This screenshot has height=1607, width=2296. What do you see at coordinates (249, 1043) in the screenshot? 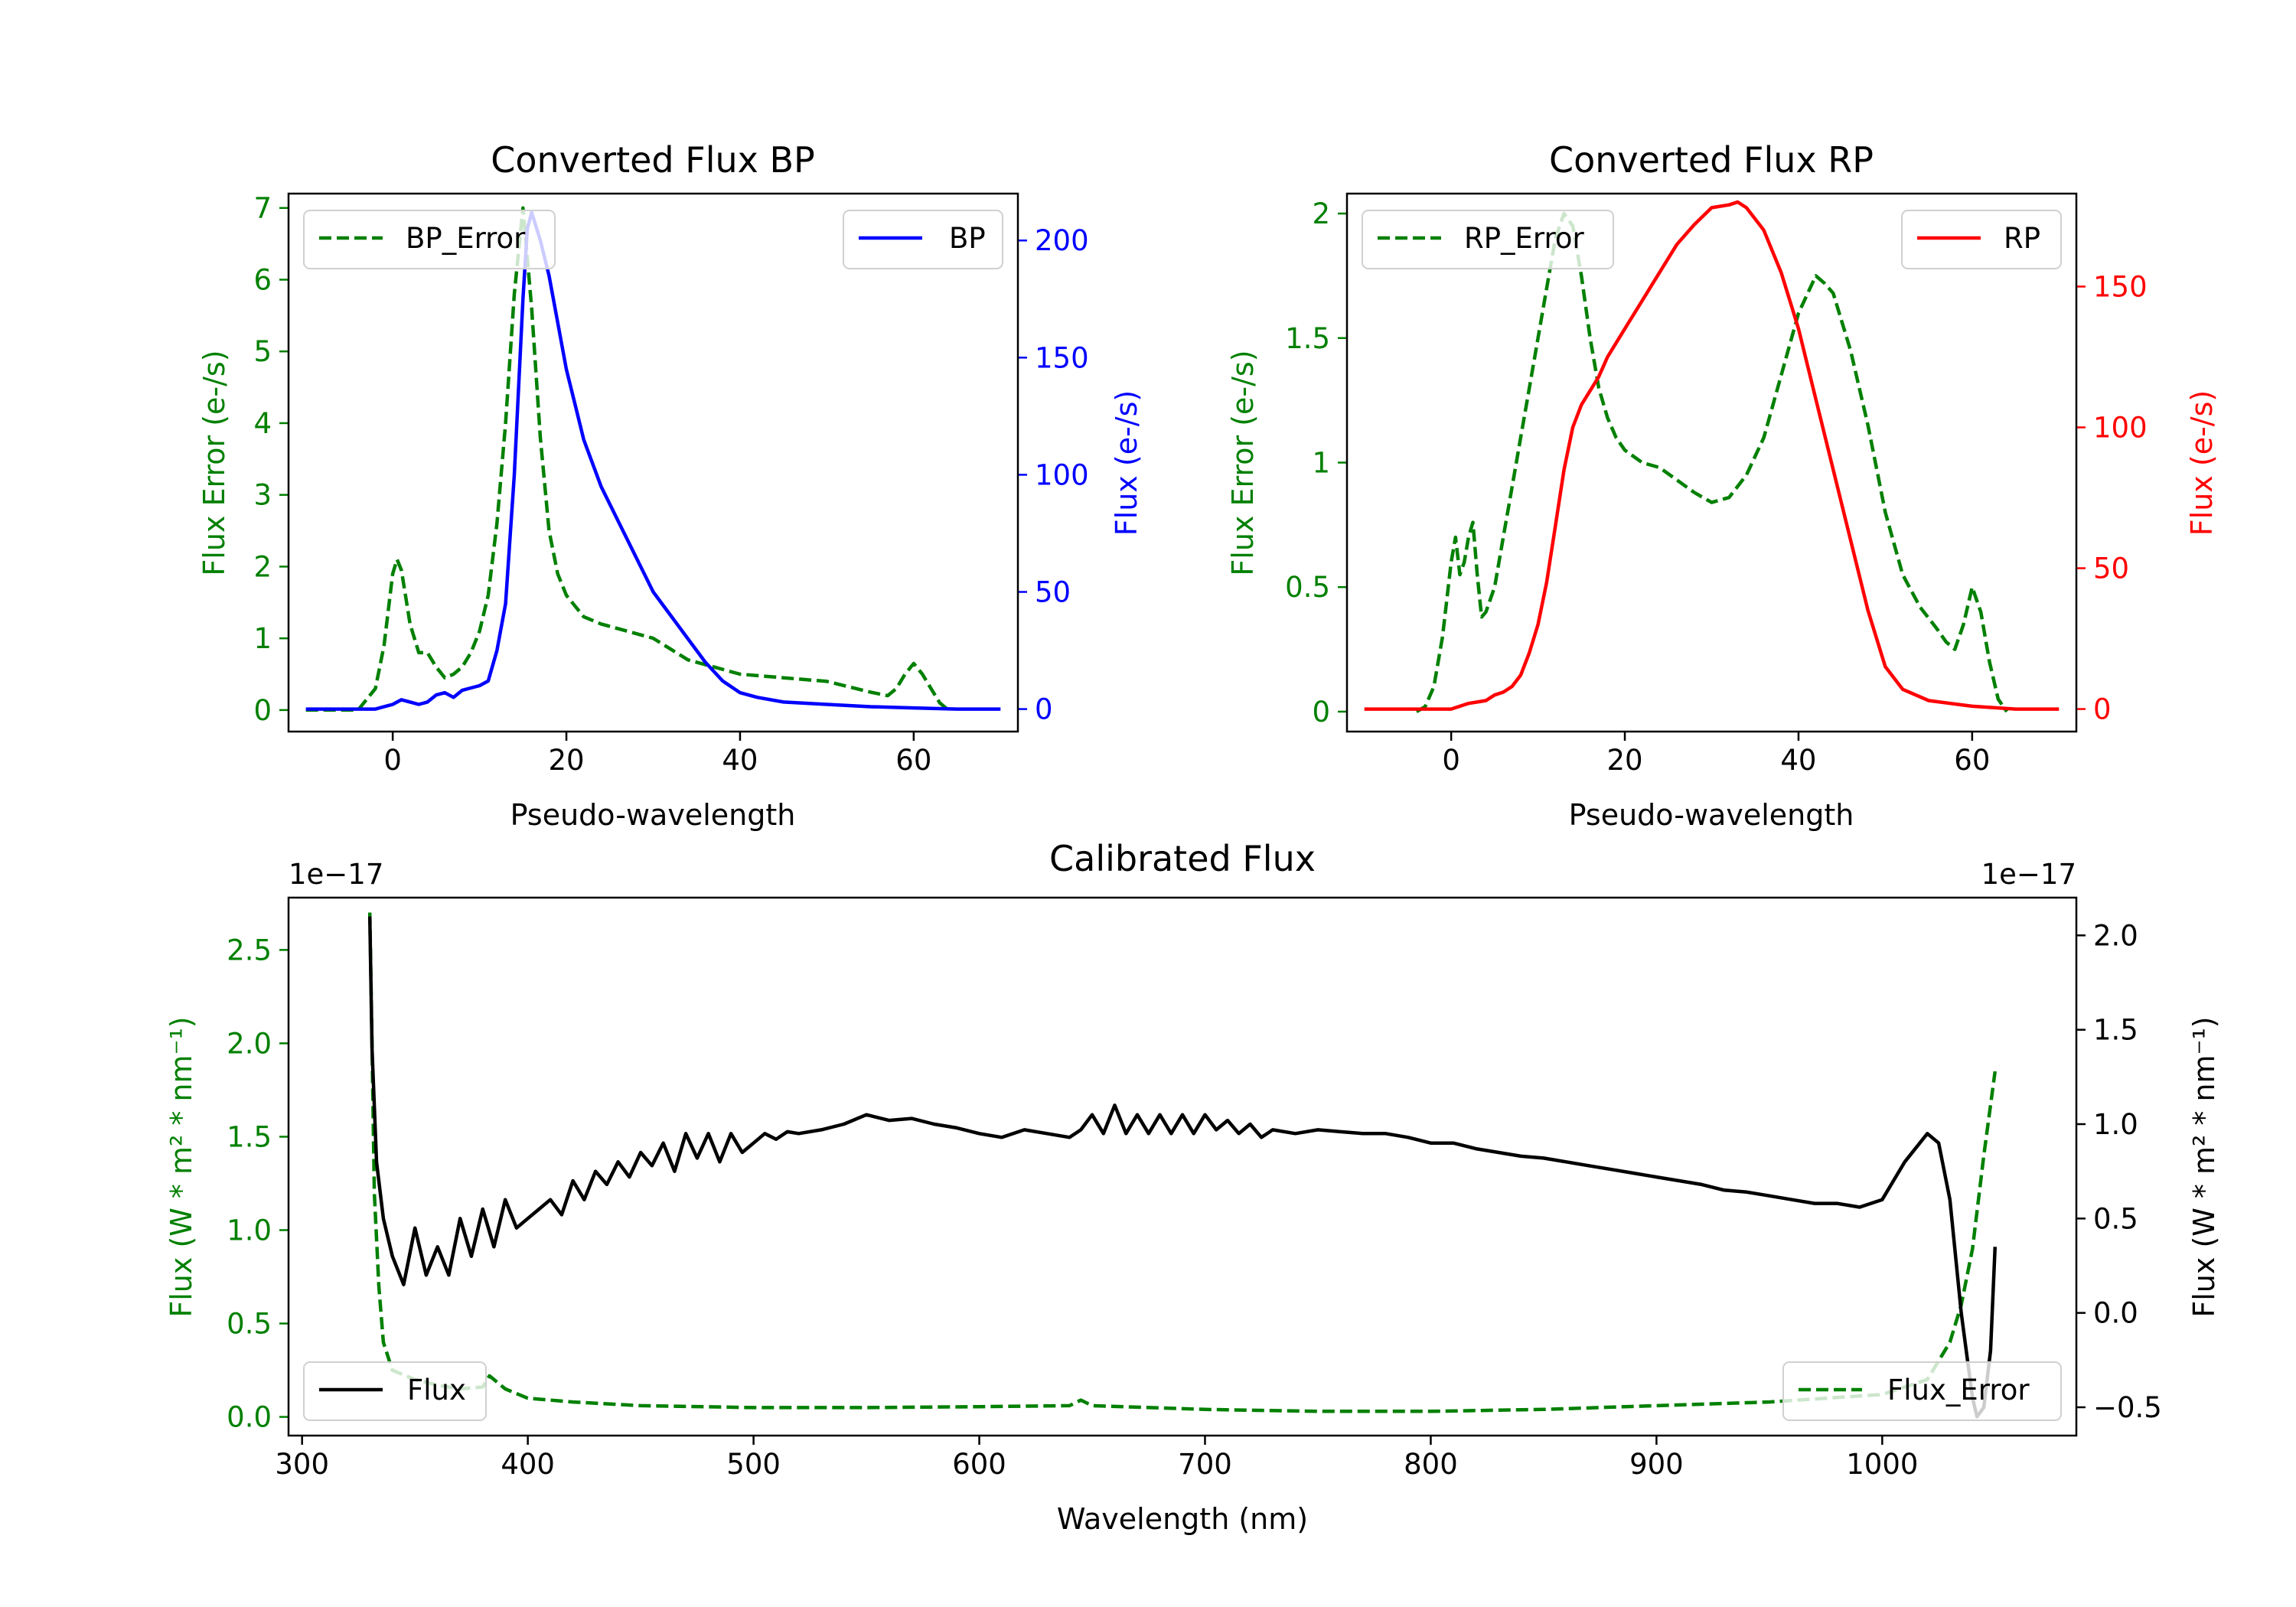
I see `calibrated-left-y-tick-label: 2.0` at bounding box center [249, 1043].